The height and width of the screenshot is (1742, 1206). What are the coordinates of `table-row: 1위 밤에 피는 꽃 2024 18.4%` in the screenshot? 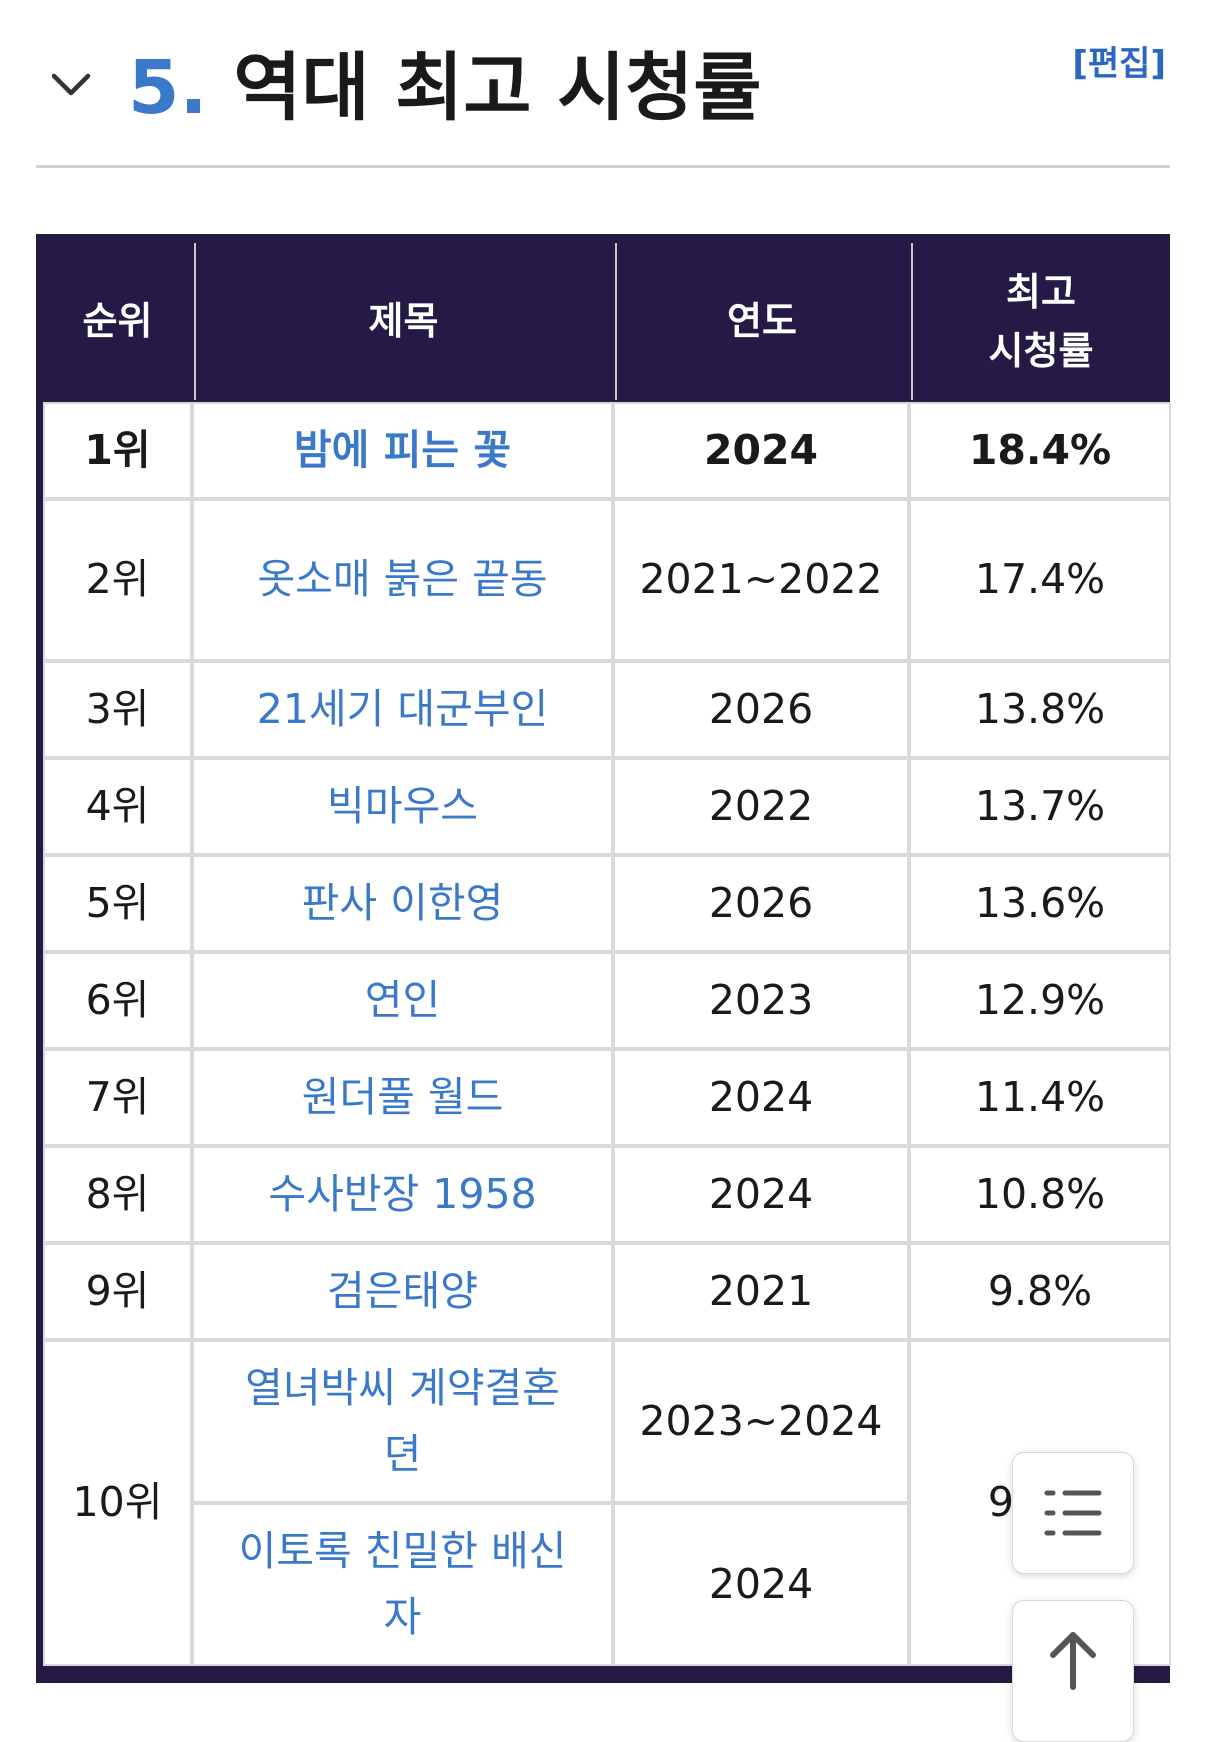 It's located at (607, 450).